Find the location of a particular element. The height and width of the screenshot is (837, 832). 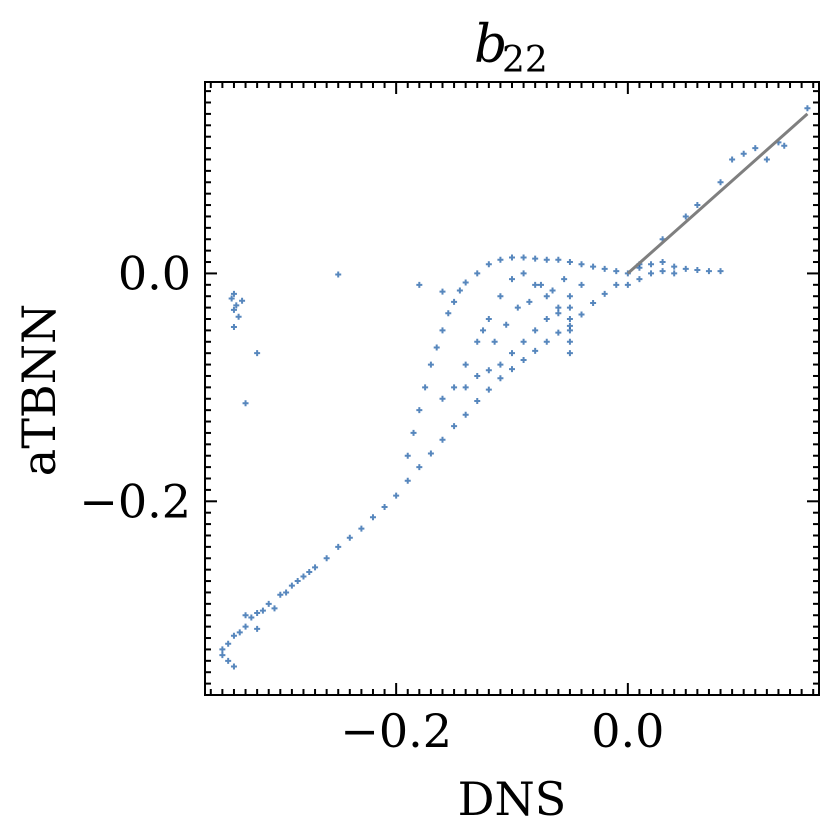

y-tick-label: 0.0 is located at coordinates (154, 273).